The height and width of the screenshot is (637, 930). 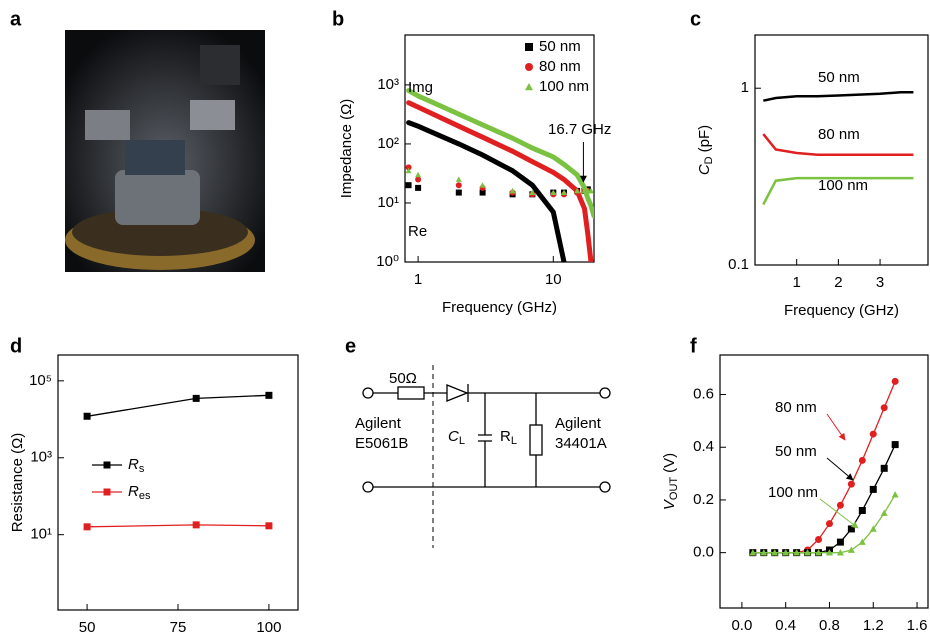 I want to click on series-label: 50 nm, so click(x=796, y=451).